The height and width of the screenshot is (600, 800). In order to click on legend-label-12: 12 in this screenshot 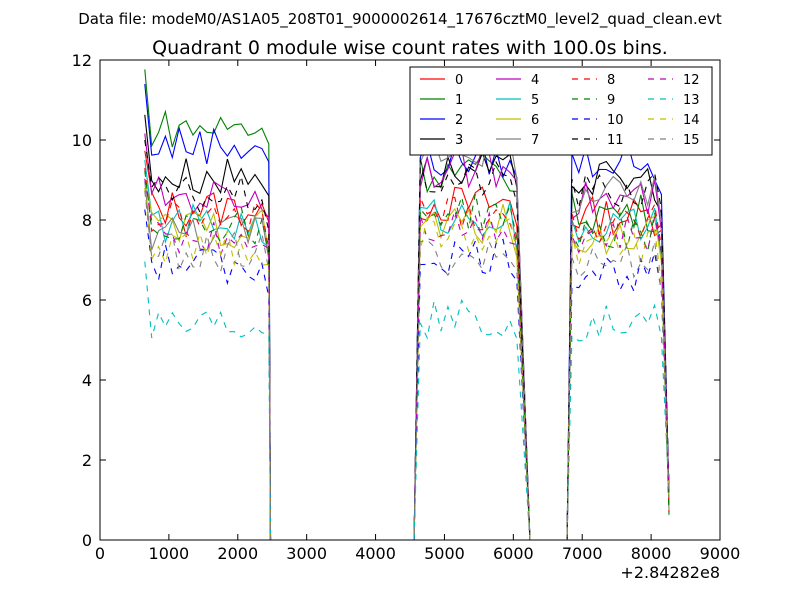, I will do `click(691, 80)`.